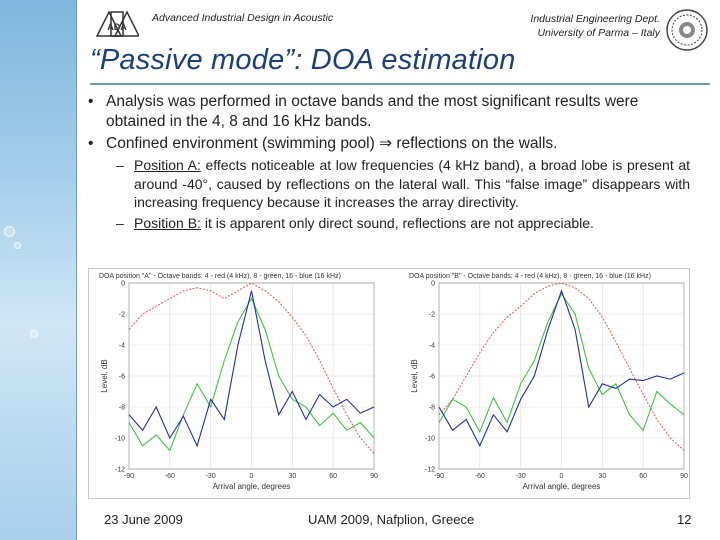 Image resolution: width=720 pixels, height=540 pixels. What do you see at coordinates (595, 19) in the screenshot?
I see `department-line: Industrial Engineering Dept.` at bounding box center [595, 19].